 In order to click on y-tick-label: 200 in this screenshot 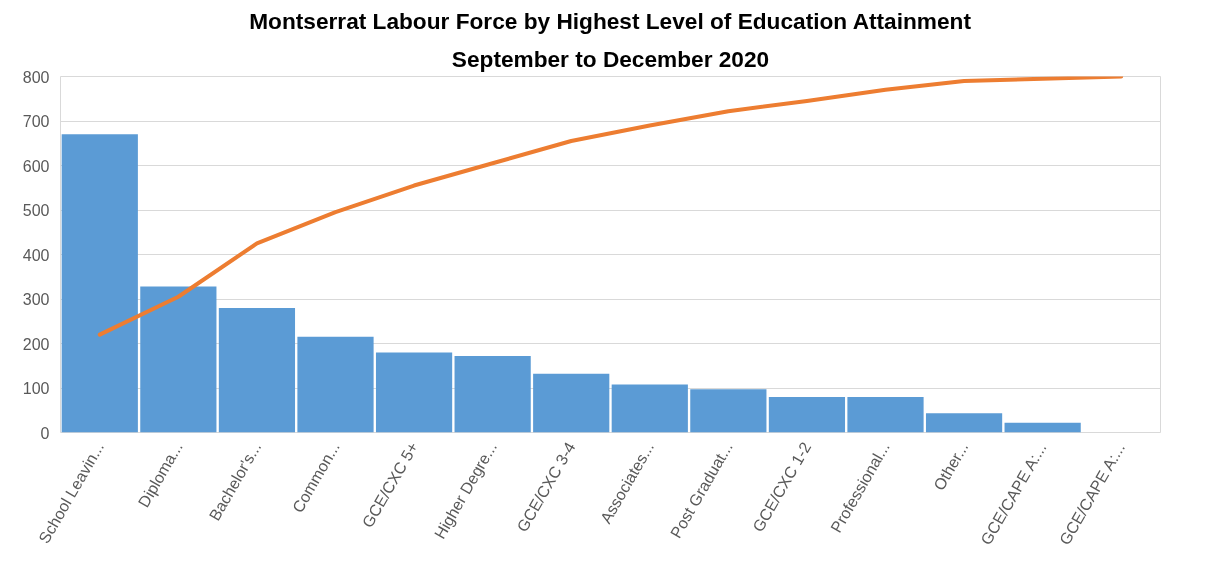, I will do `click(36, 344)`.